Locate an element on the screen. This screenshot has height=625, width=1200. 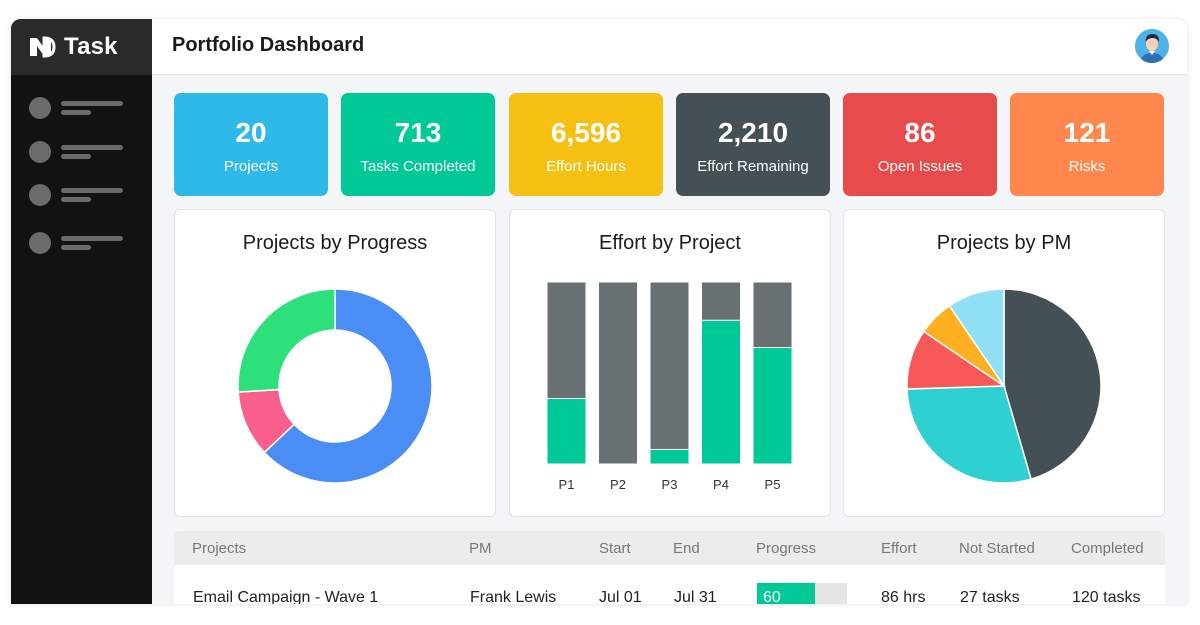
chart-card-progress: Projects by Progress is located at coordinates (335, 363).